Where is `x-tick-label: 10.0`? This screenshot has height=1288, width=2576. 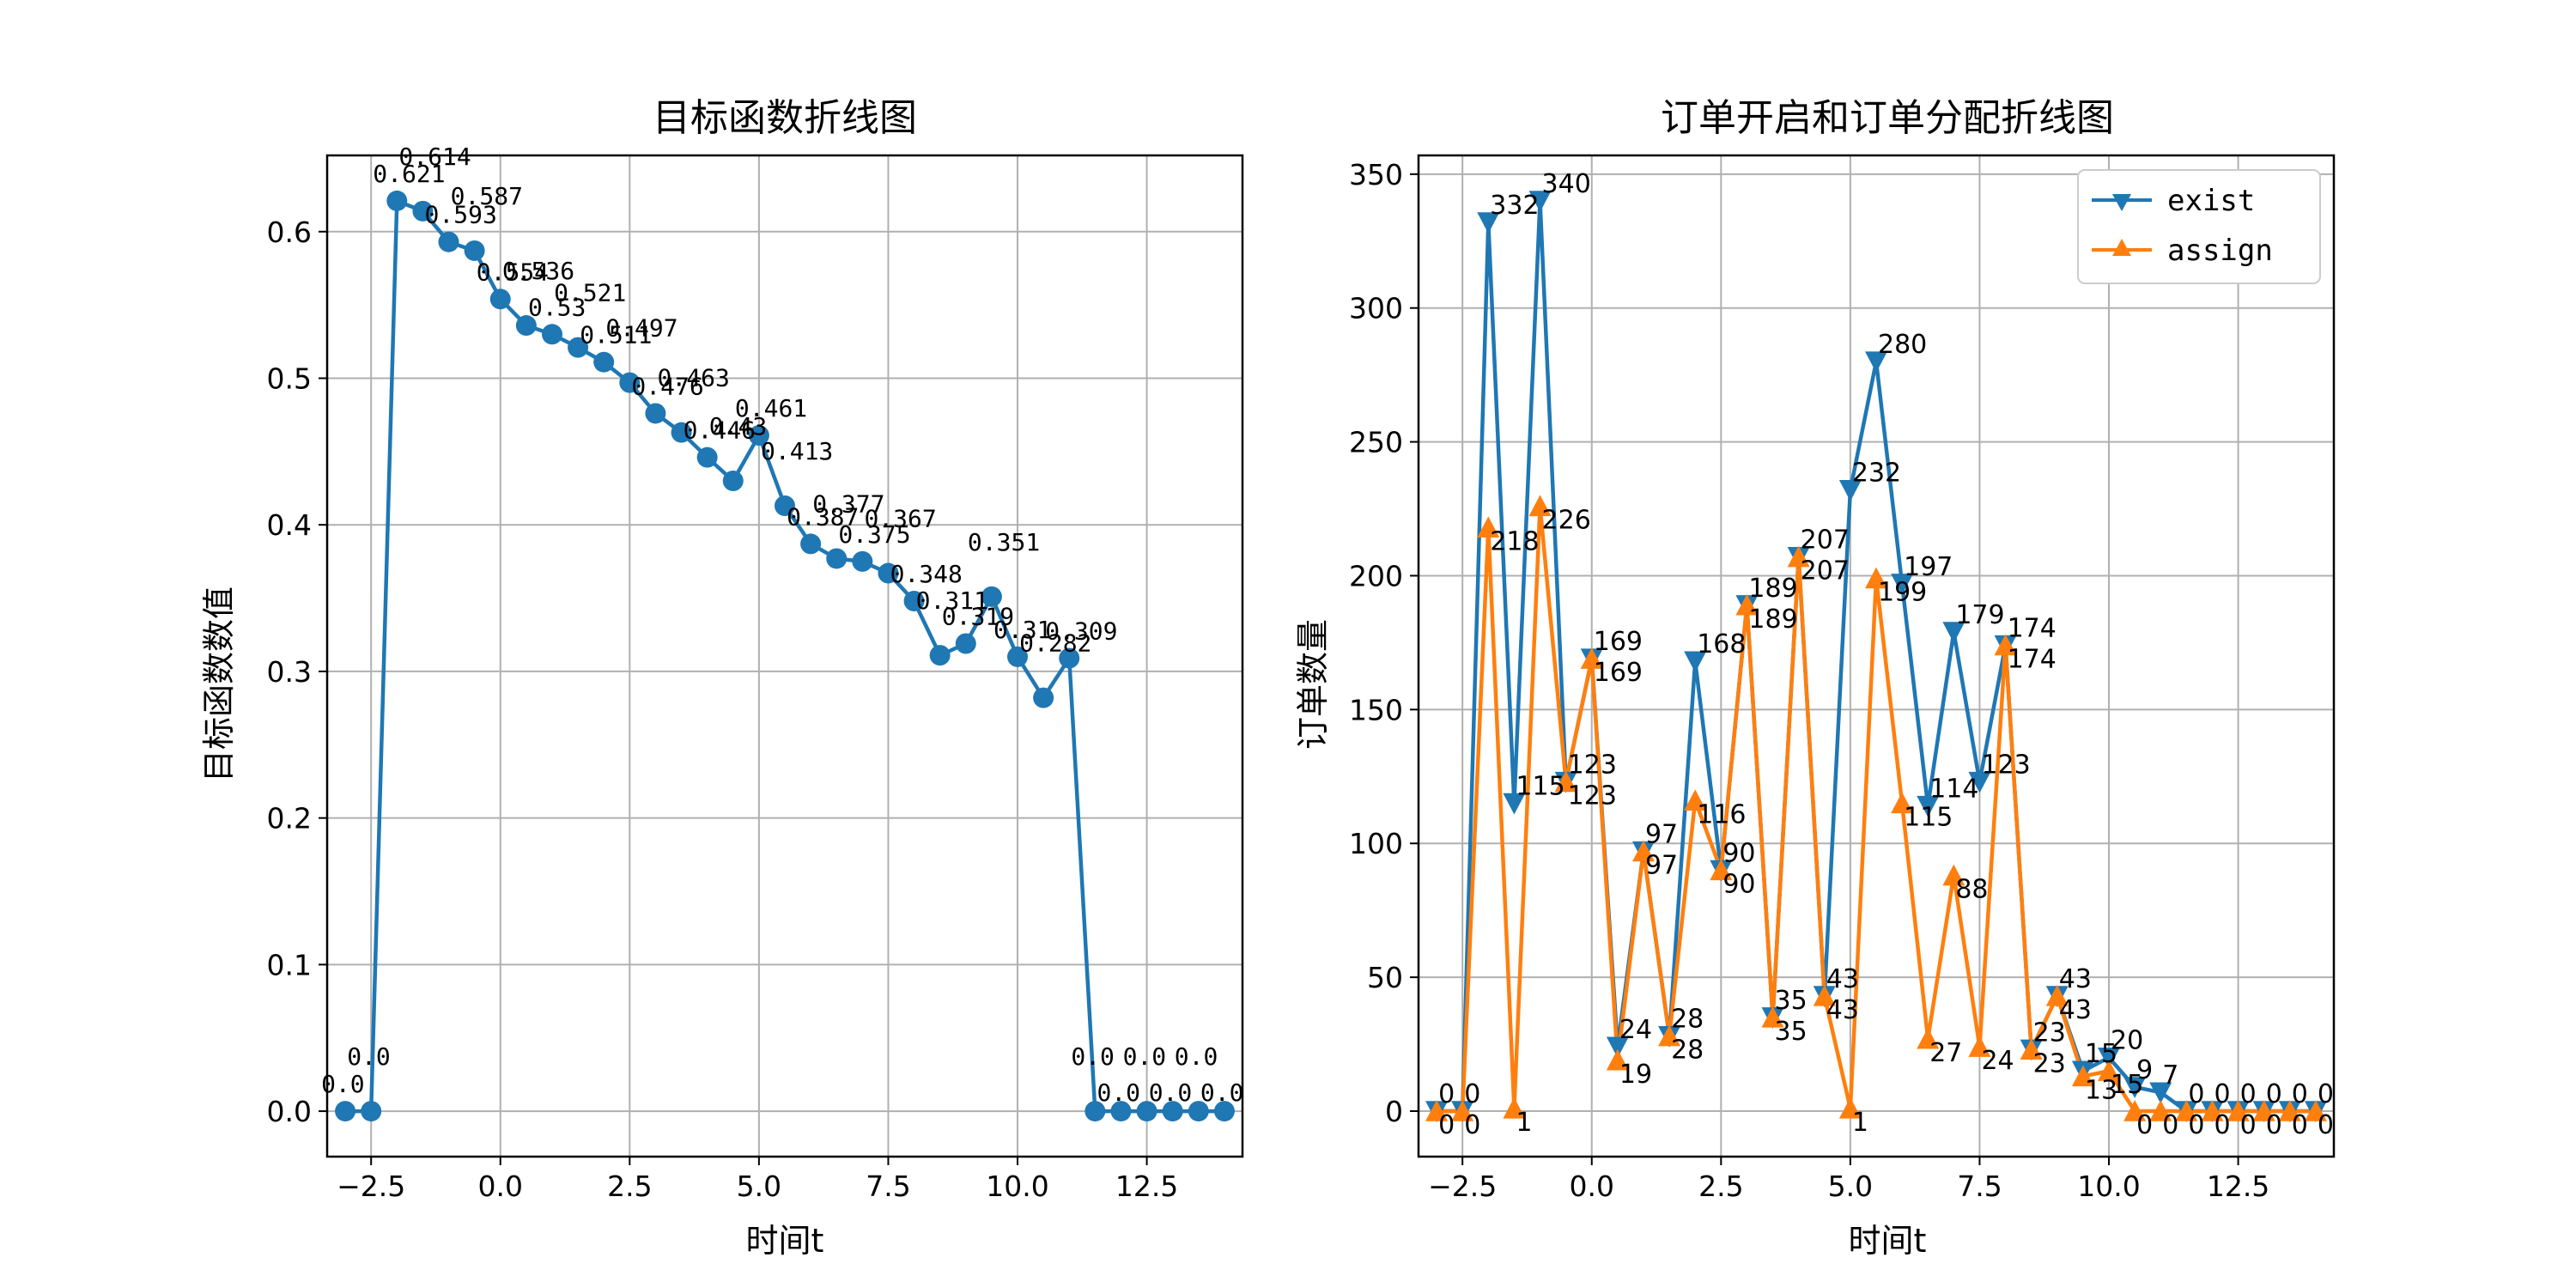
x-tick-label: 10.0 is located at coordinates (2108, 1186).